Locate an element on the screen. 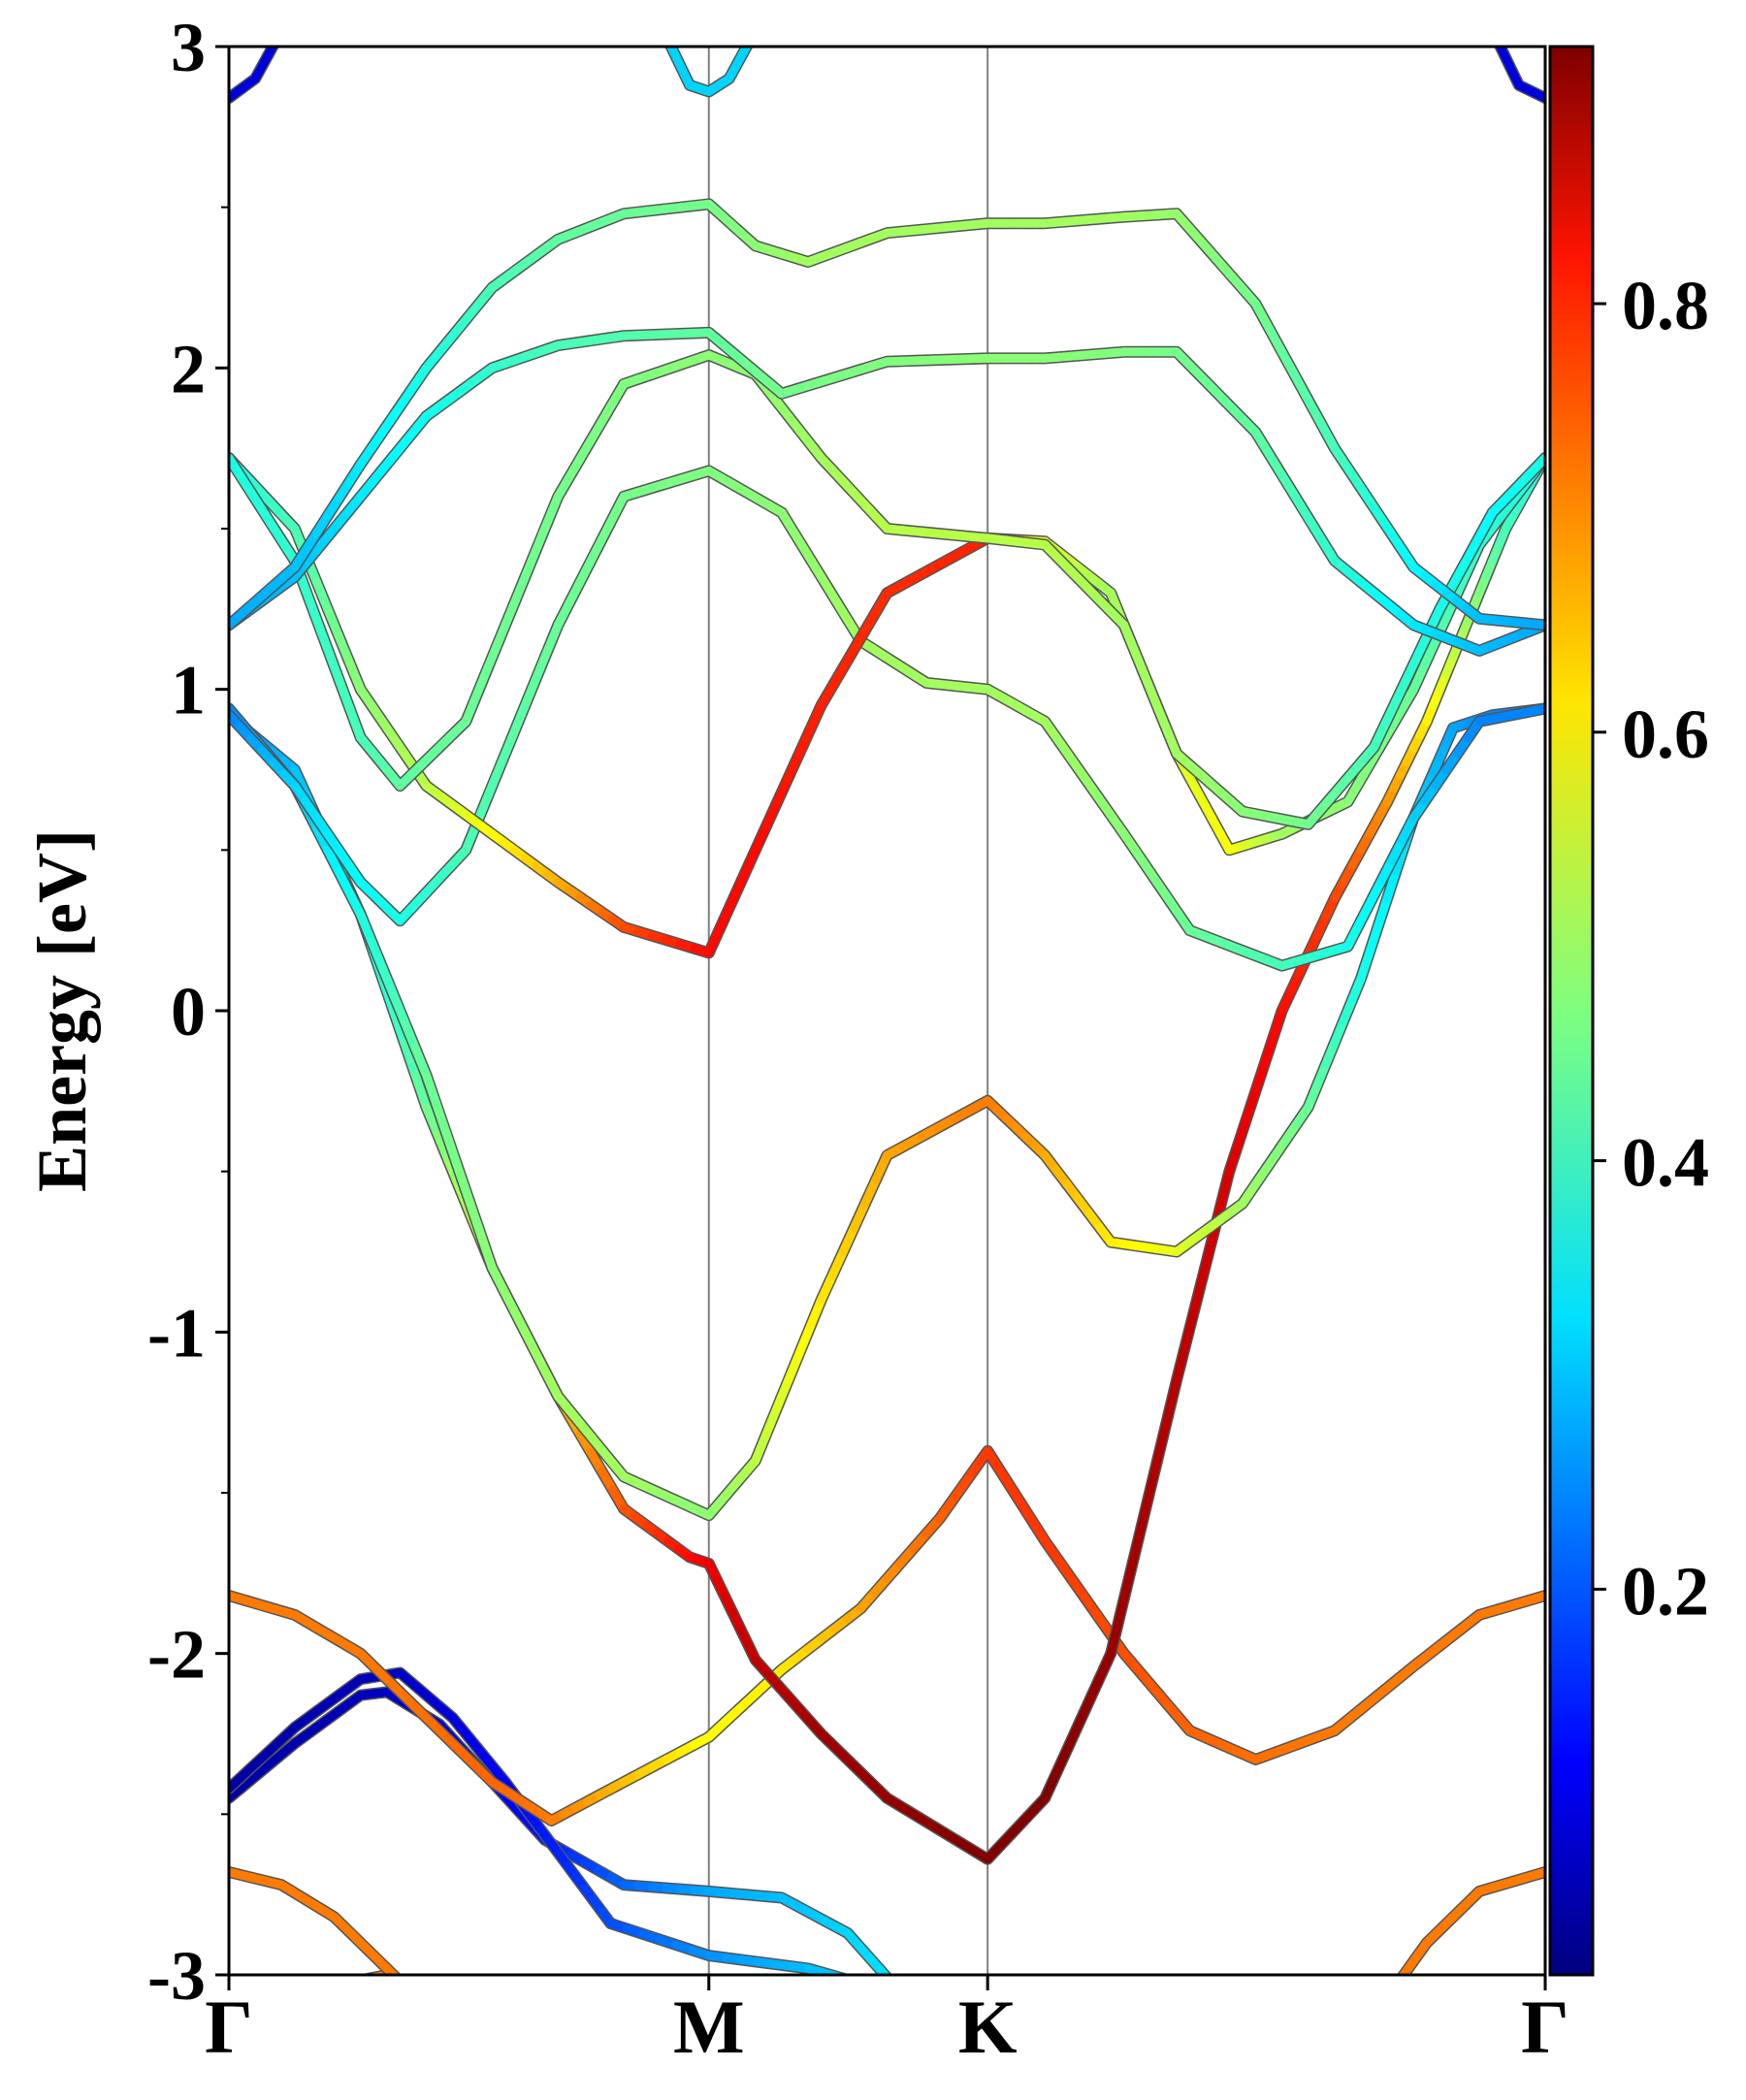 The image size is (1746, 2100). y-tick-label: 1 is located at coordinates (188, 690).